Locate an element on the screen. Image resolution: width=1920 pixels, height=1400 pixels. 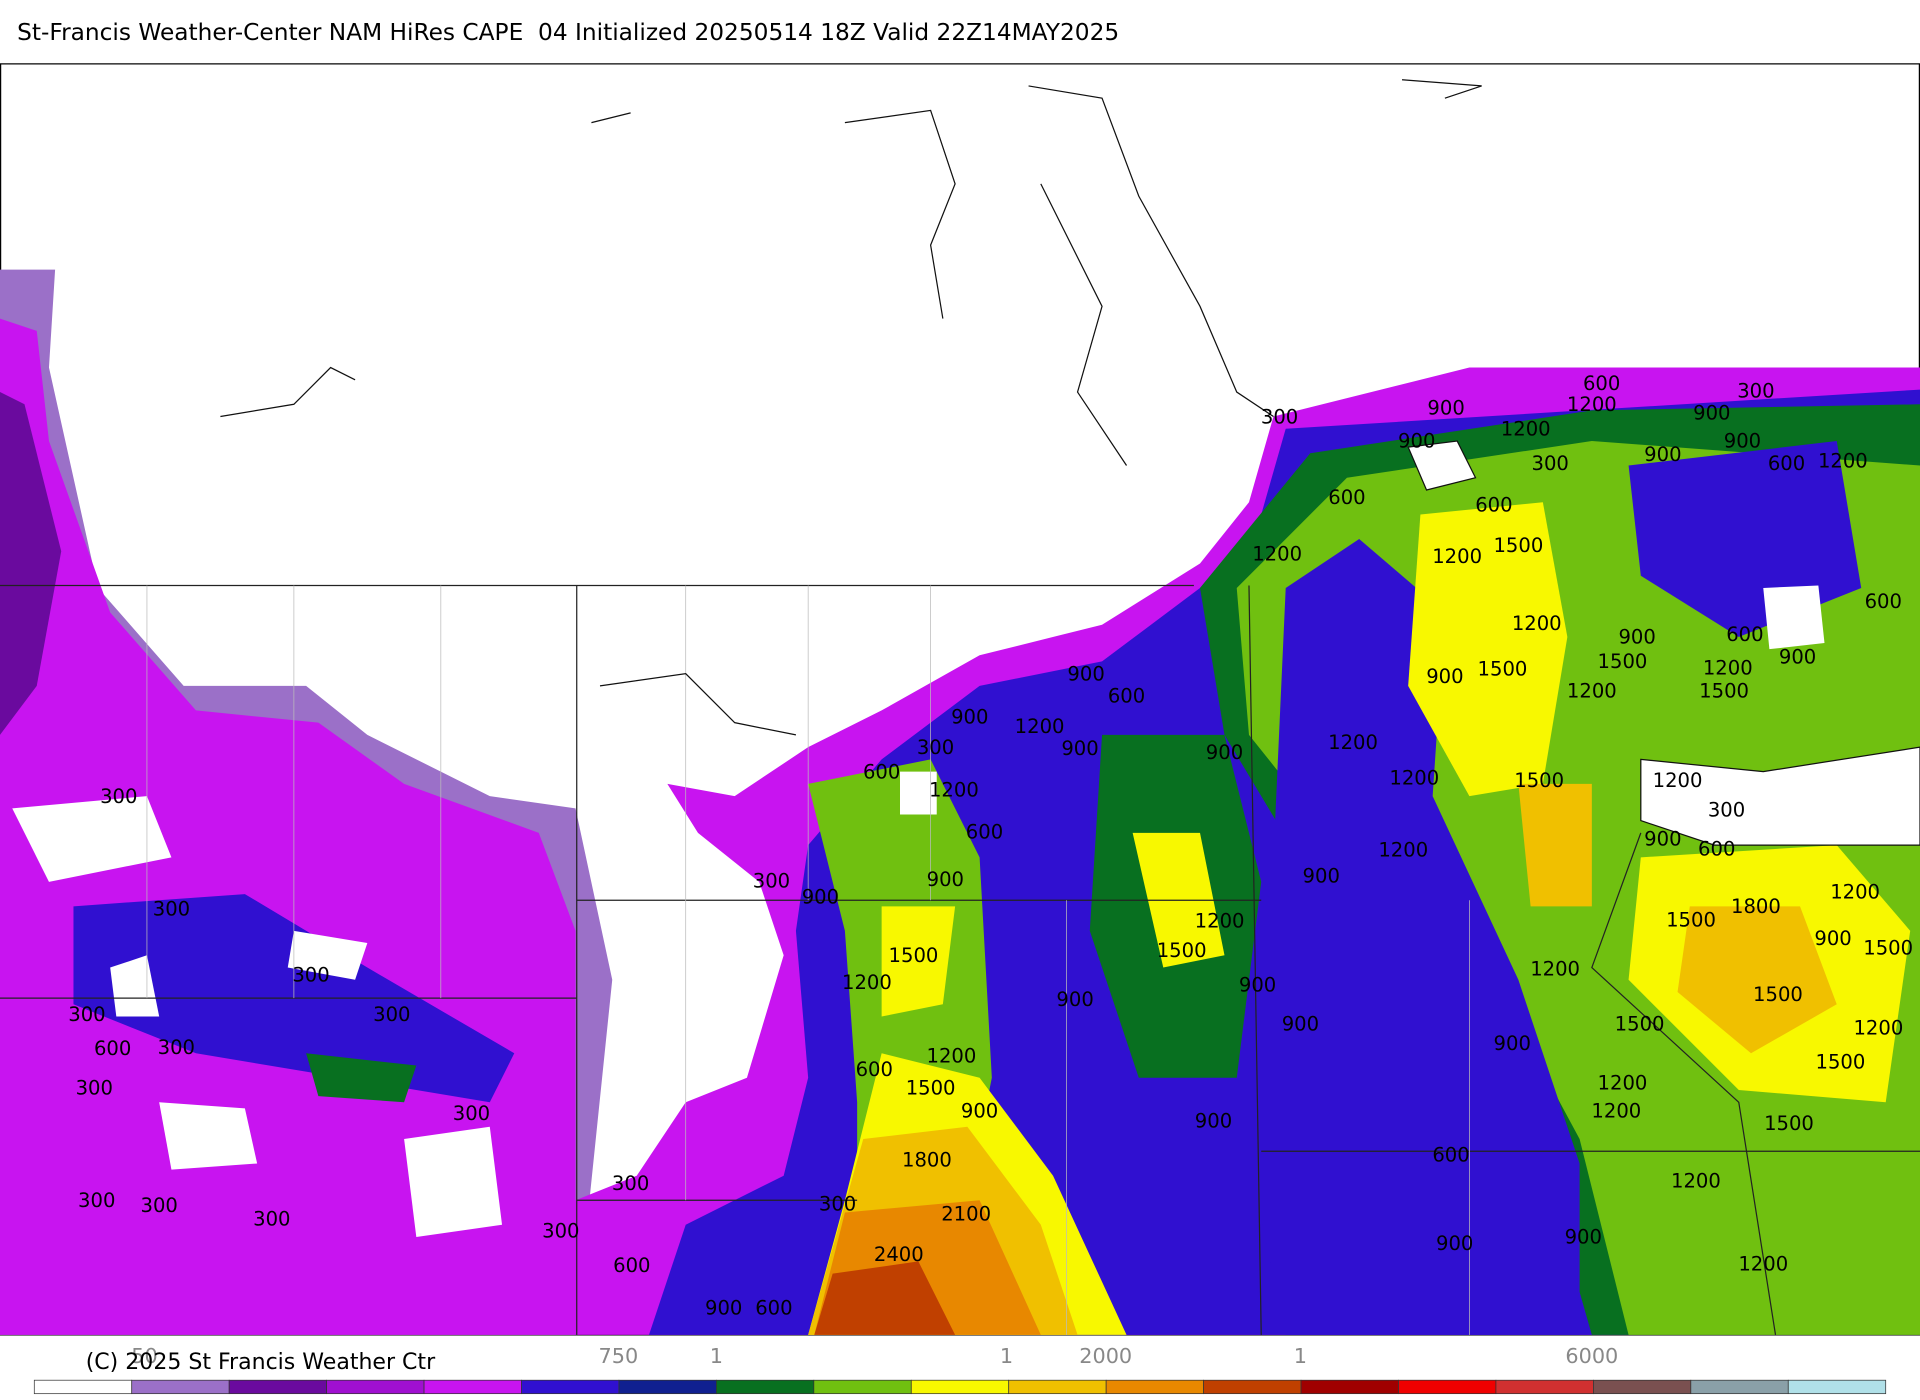
colorbar-tick-label: 750 is located at coordinates (619, 1356).